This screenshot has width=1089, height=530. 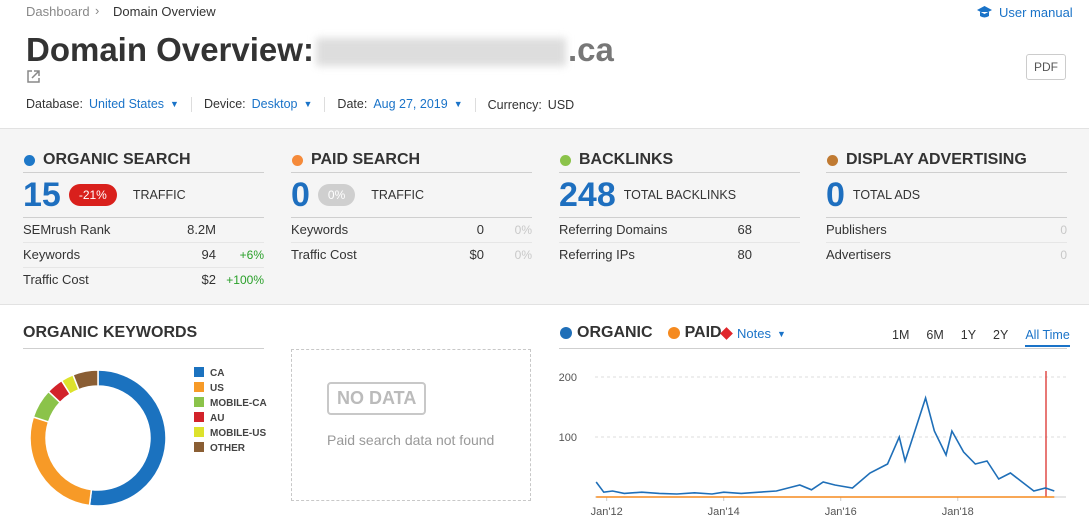 I want to click on x-tick-label: Jan'16, so click(x=841, y=512).